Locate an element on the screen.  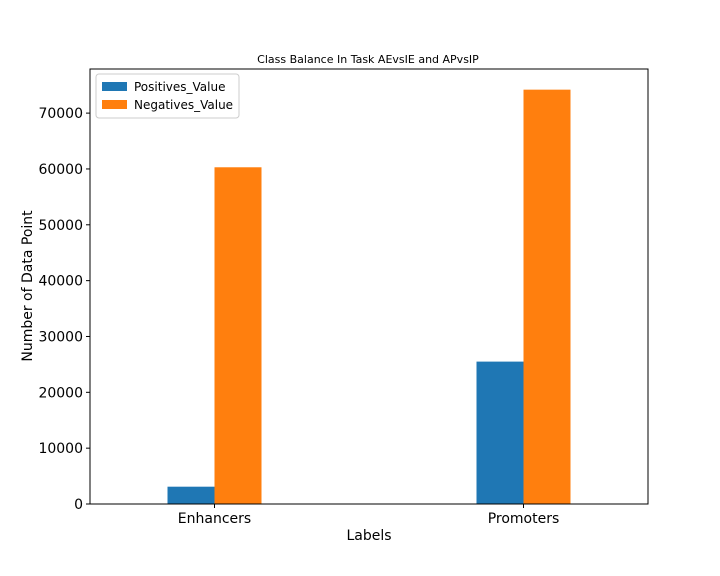
bar-negatives-value-promoters is located at coordinates (547, 296).